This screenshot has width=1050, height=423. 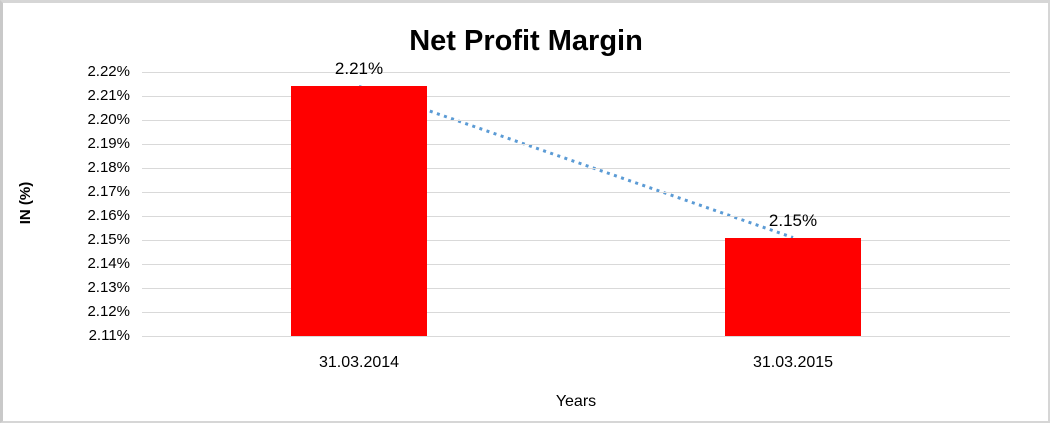 What do you see at coordinates (793, 220) in the screenshot?
I see `bar-value-label: 2.15%` at bounding box center [793, 220].